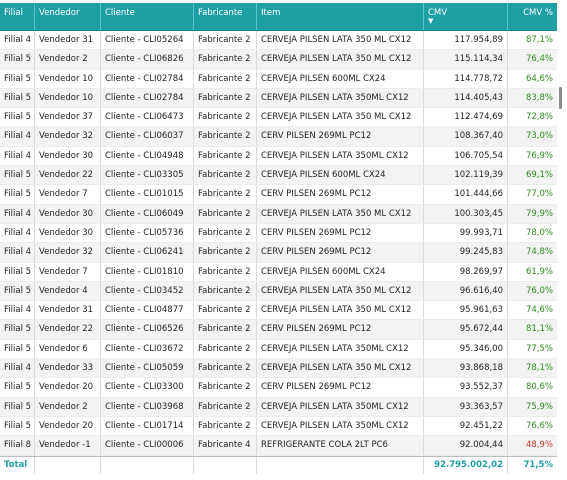 This screenshot has width=567, height=480. What do you see at coordinates (17, 465) in the screenshot?
I see `total-label: Total` at bounding box center [17, 465].